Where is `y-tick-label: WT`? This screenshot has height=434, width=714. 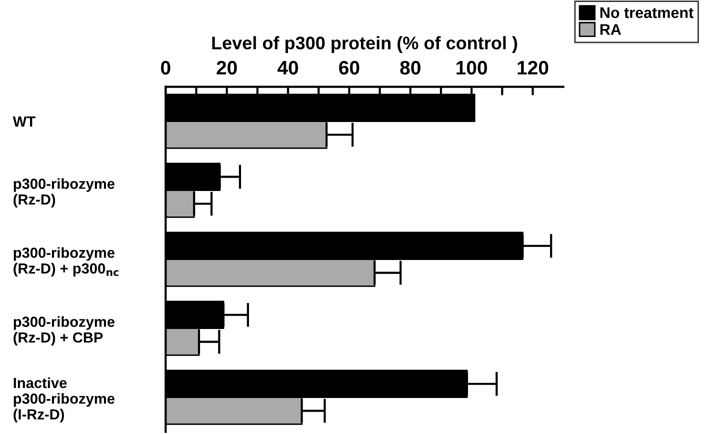 y-tick-label: WT is located at coordinates (24, 121).